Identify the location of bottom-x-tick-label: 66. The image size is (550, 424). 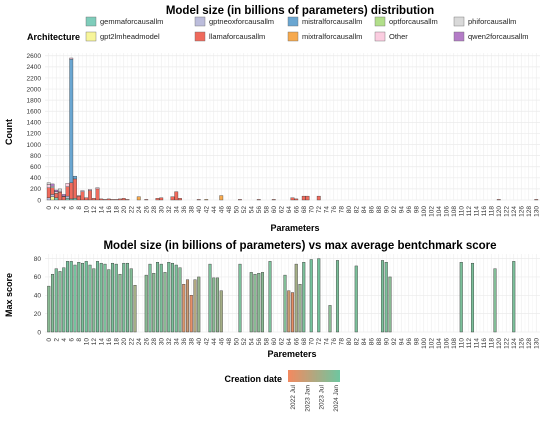
(296, 342).